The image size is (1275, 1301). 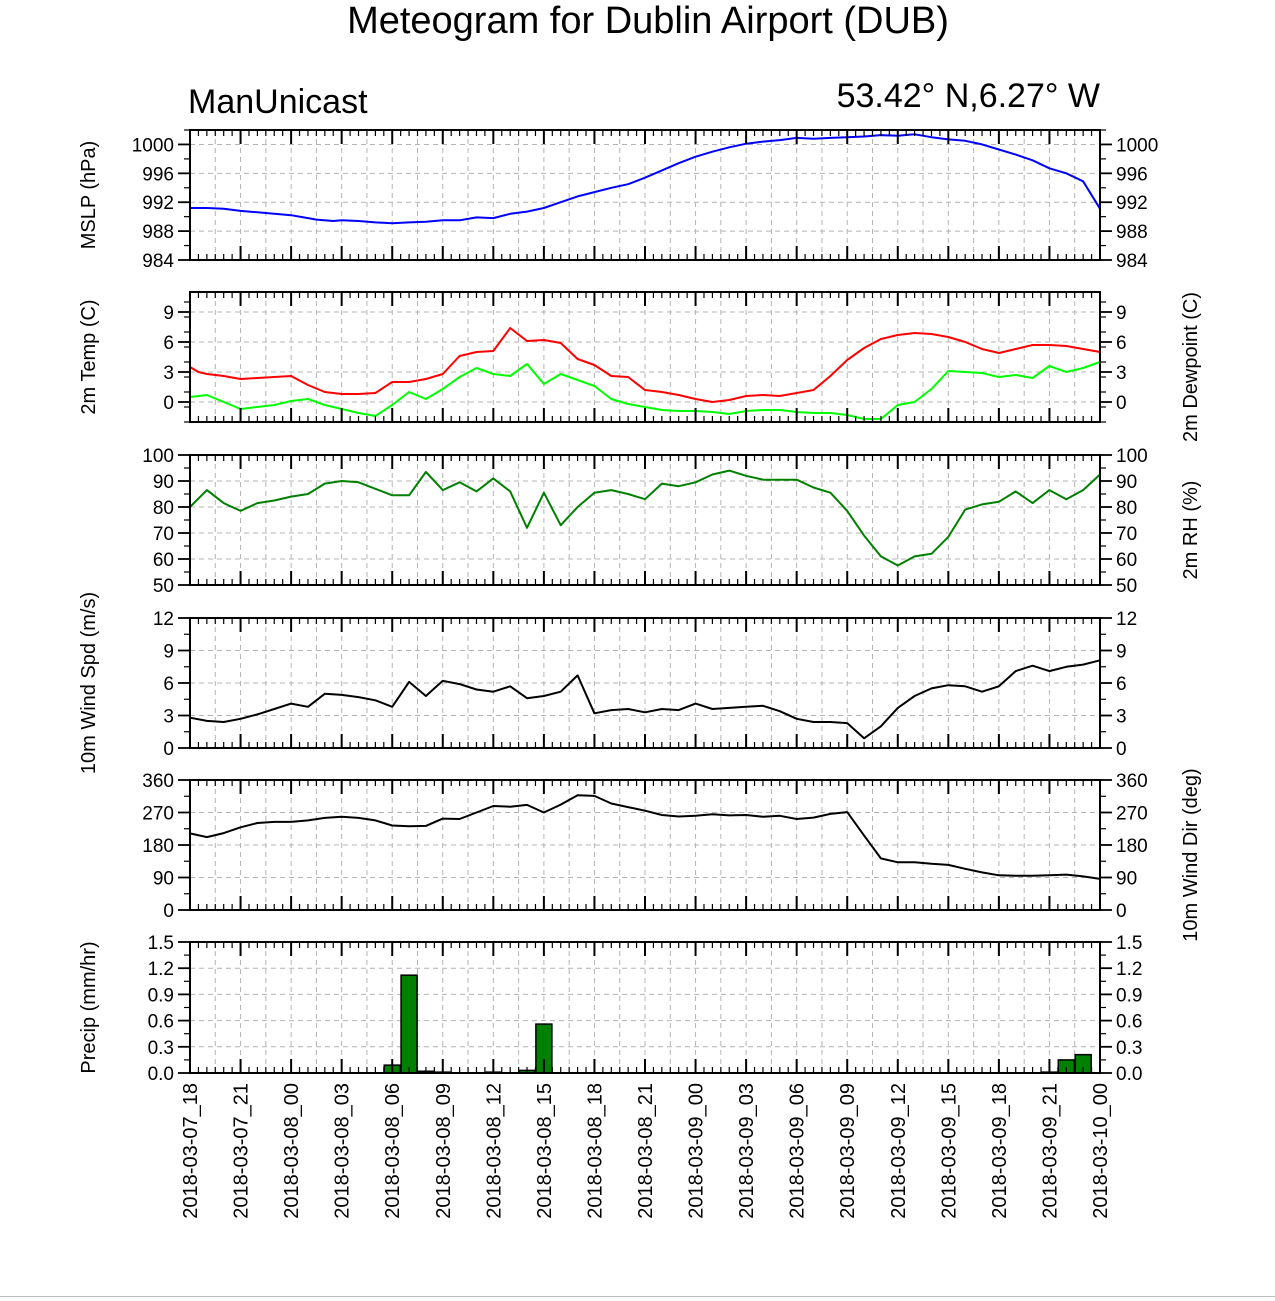 I want to click on x-tick-label: 2018-03-09_18, so click(x=1000, y=1151).